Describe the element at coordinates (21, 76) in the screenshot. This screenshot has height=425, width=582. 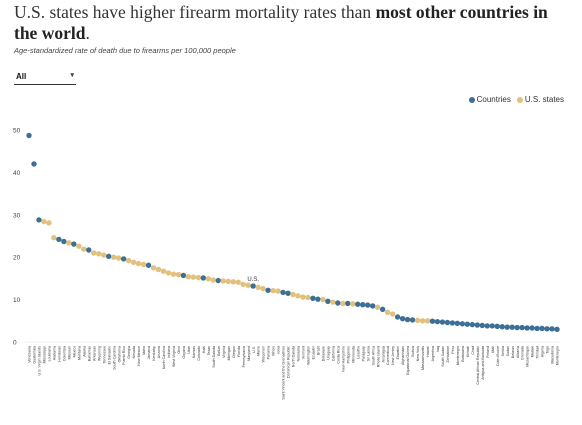
I see `dropdown-selected-value: All` at that location.